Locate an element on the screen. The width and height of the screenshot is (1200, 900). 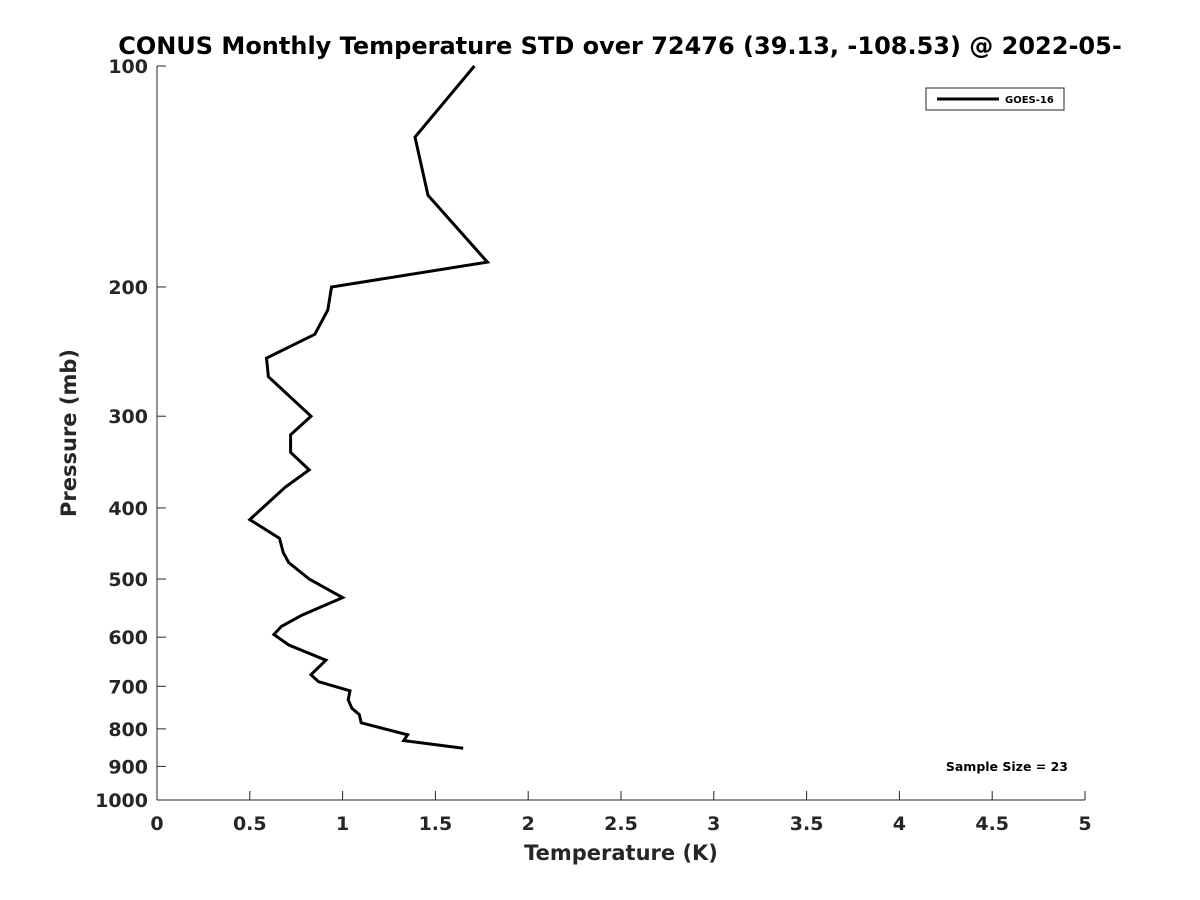
x-tick-label: 5 is located at coordinates (1084, 824).